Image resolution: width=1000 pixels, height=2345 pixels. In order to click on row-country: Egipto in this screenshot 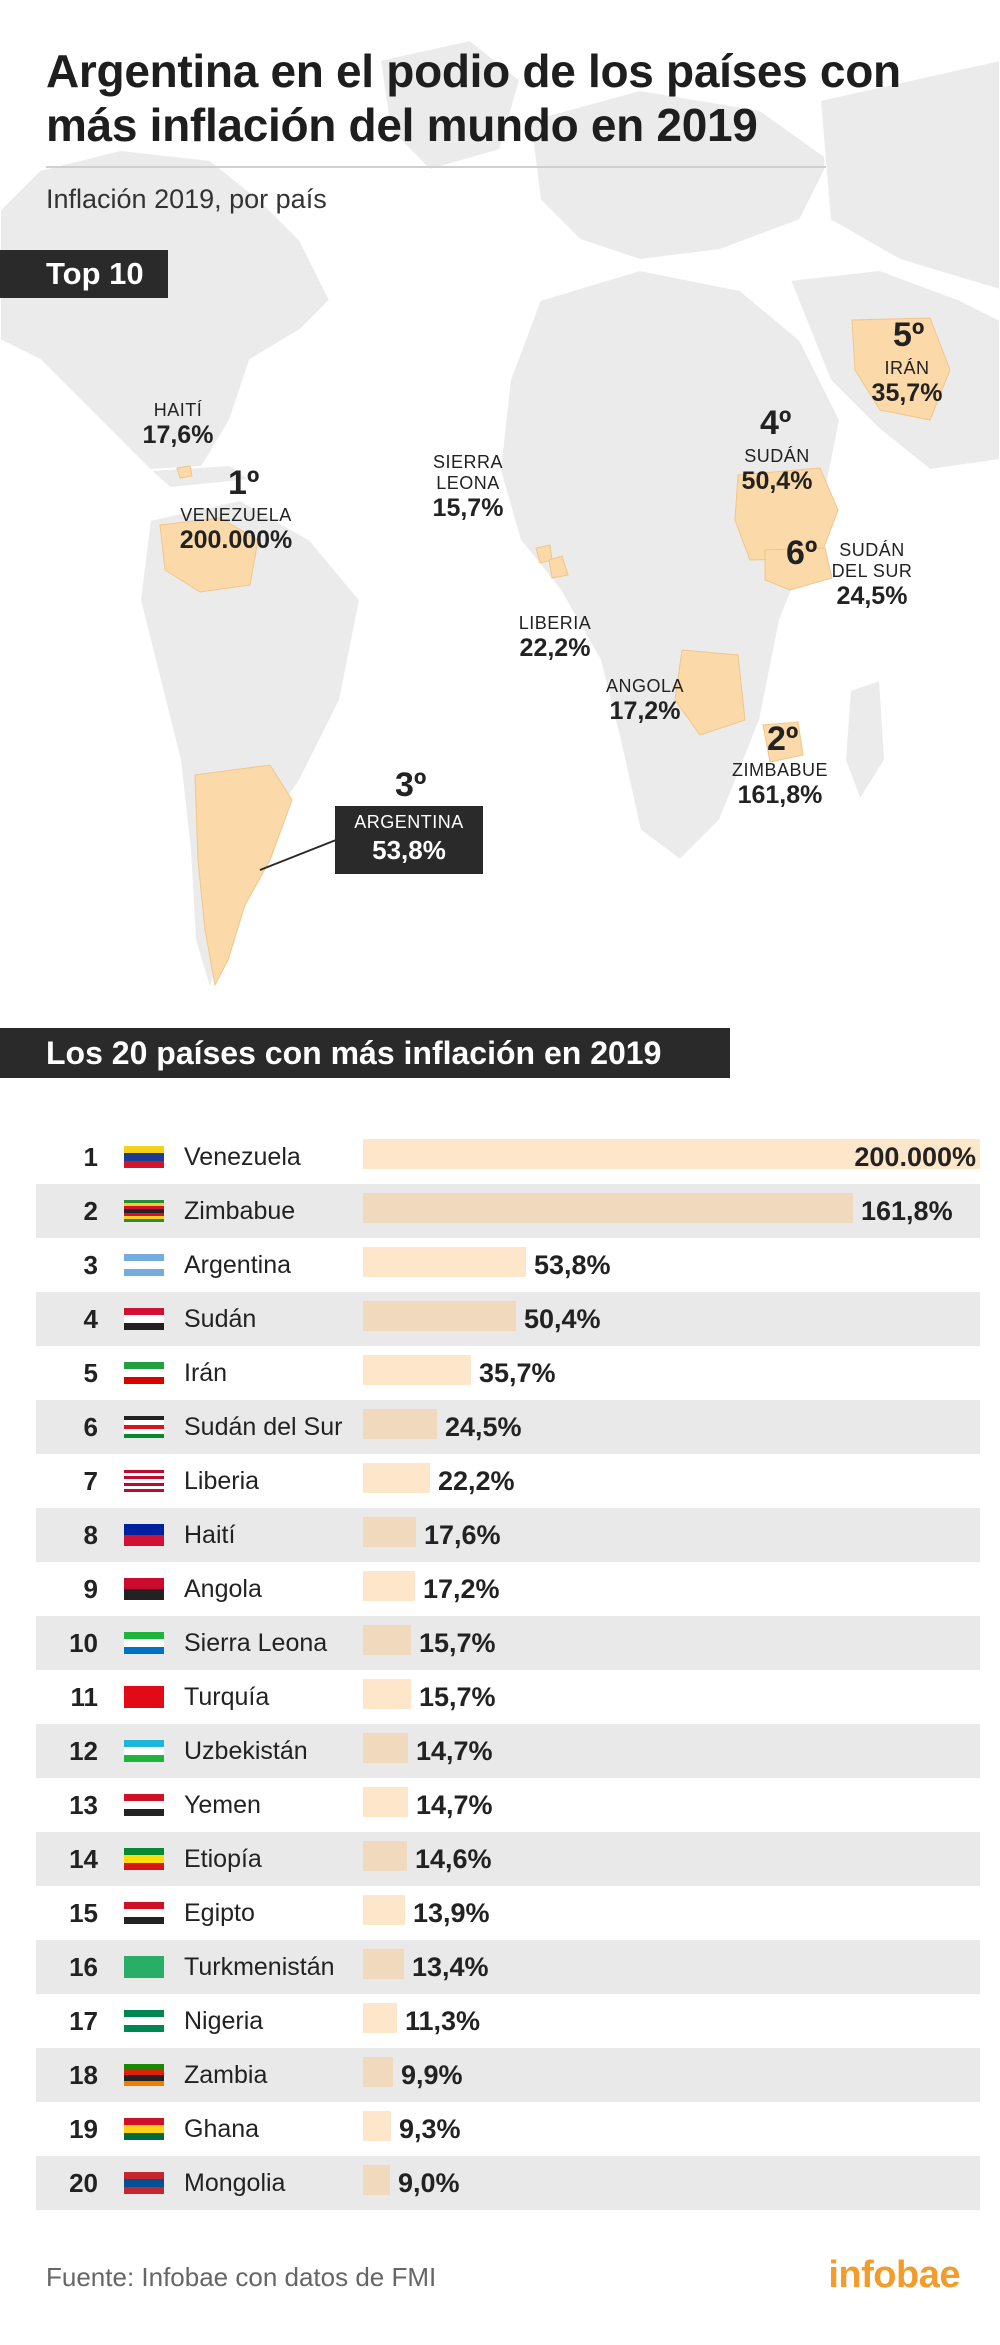, I will do `click(219, 1912)`.